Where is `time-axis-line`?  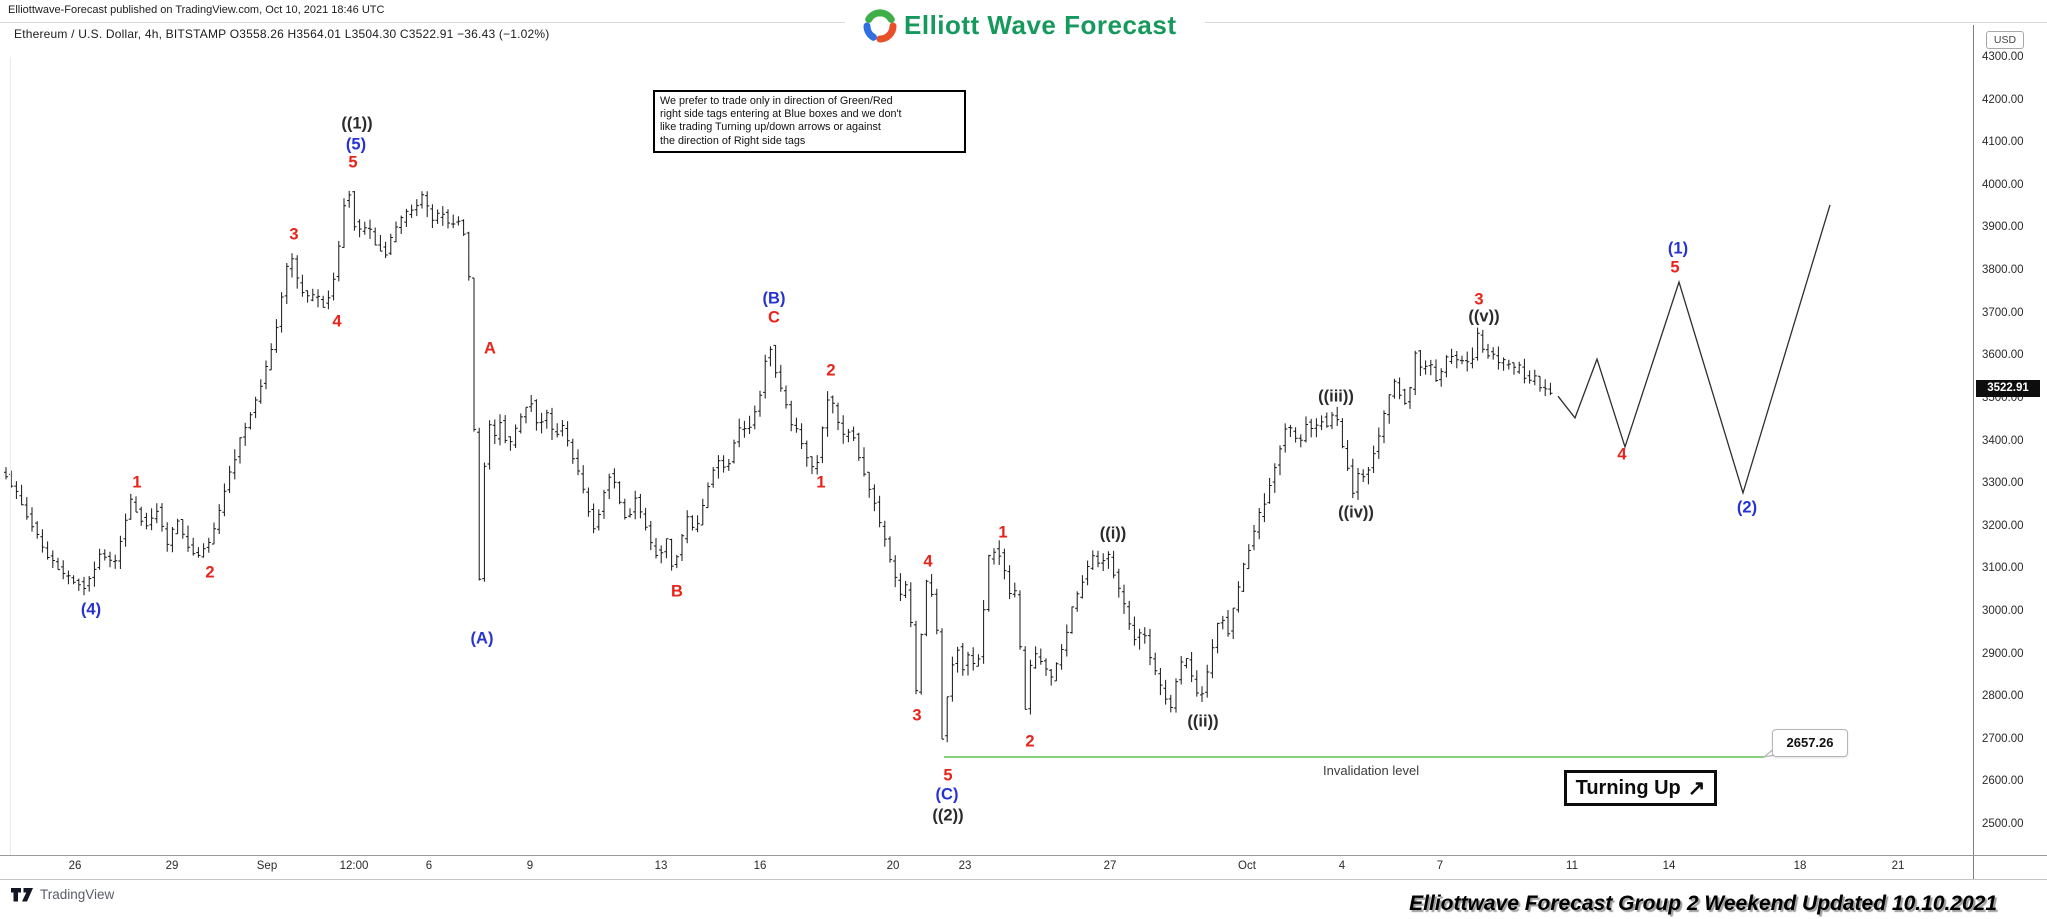 time-axis-line is located at coordinates (1023, 855).